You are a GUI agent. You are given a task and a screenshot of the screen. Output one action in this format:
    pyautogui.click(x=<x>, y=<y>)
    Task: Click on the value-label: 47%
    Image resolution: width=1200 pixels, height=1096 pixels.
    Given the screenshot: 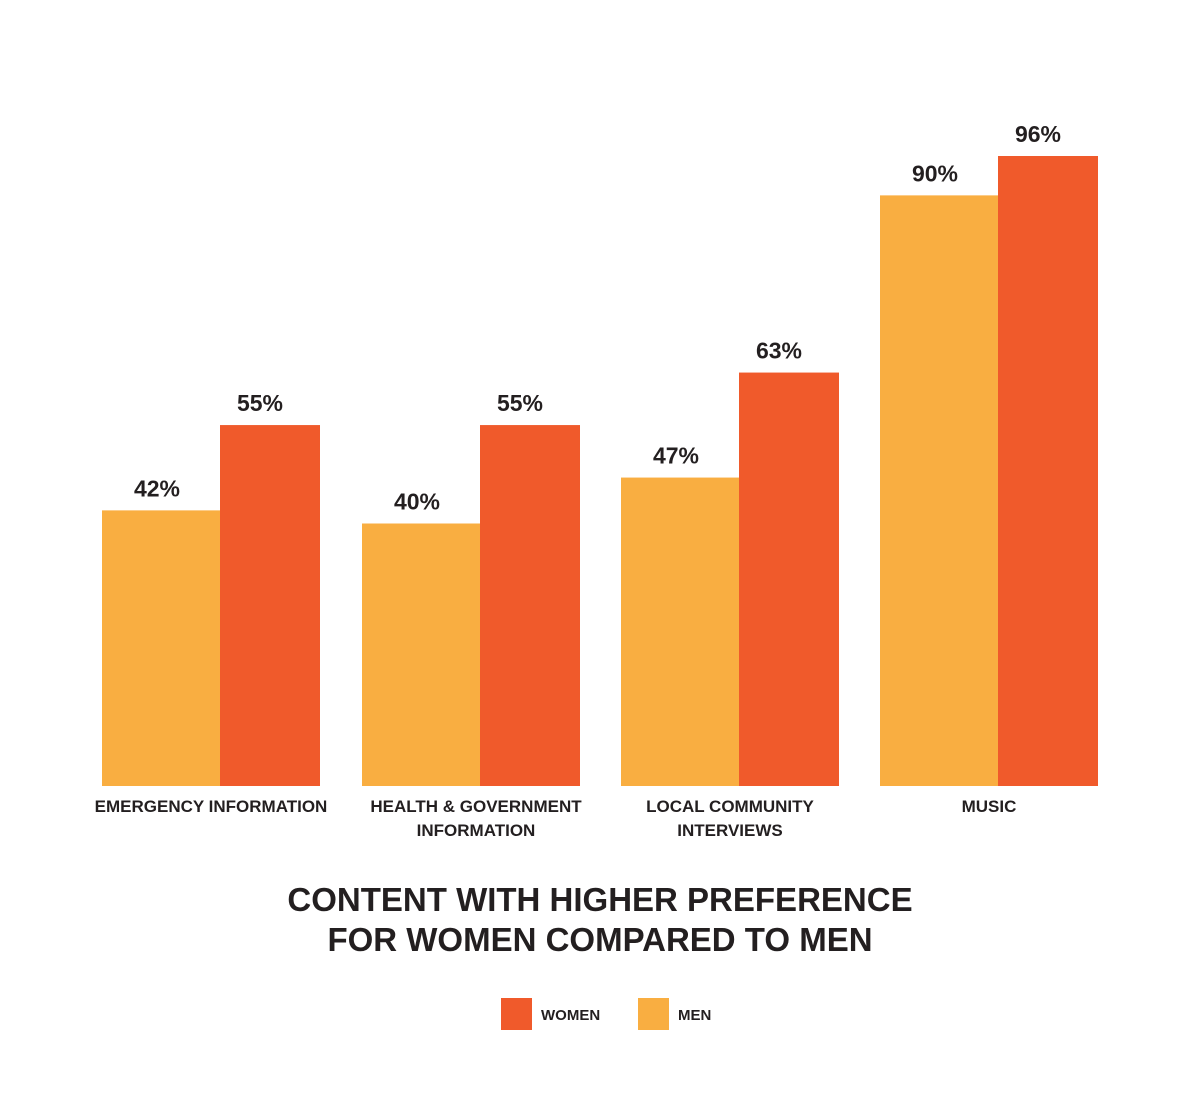 What is the action you would take?
    pyautogui.click(x=676, y=456)
    